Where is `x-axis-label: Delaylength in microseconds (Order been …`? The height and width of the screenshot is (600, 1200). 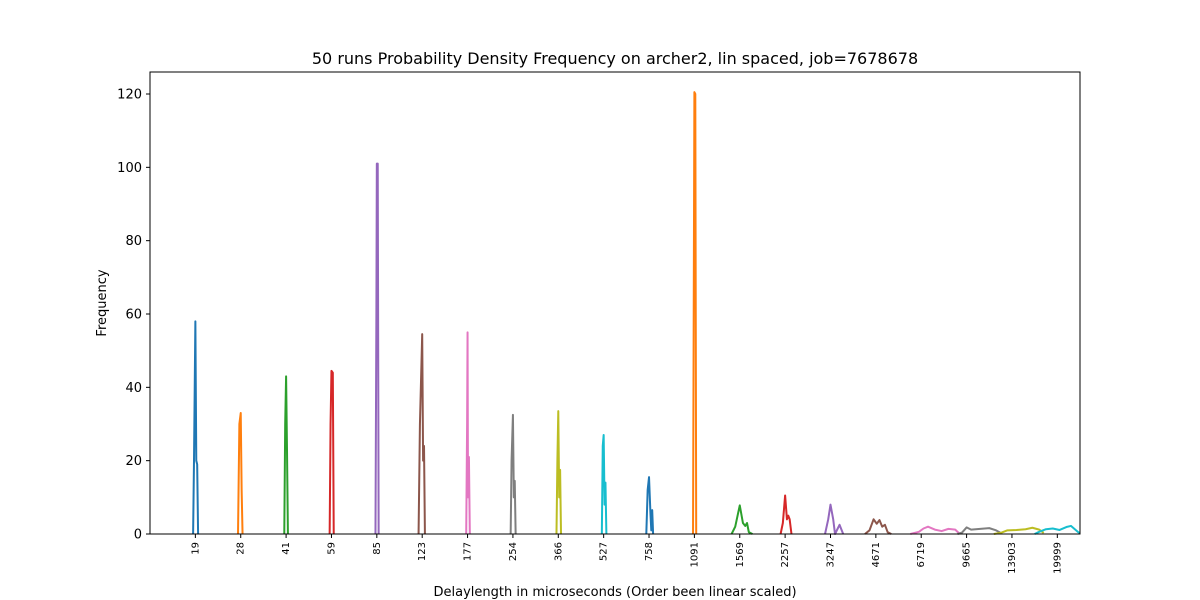
x-axis-label: Delaylength in microseconds (Order been … is located at coordinates (614, 592).